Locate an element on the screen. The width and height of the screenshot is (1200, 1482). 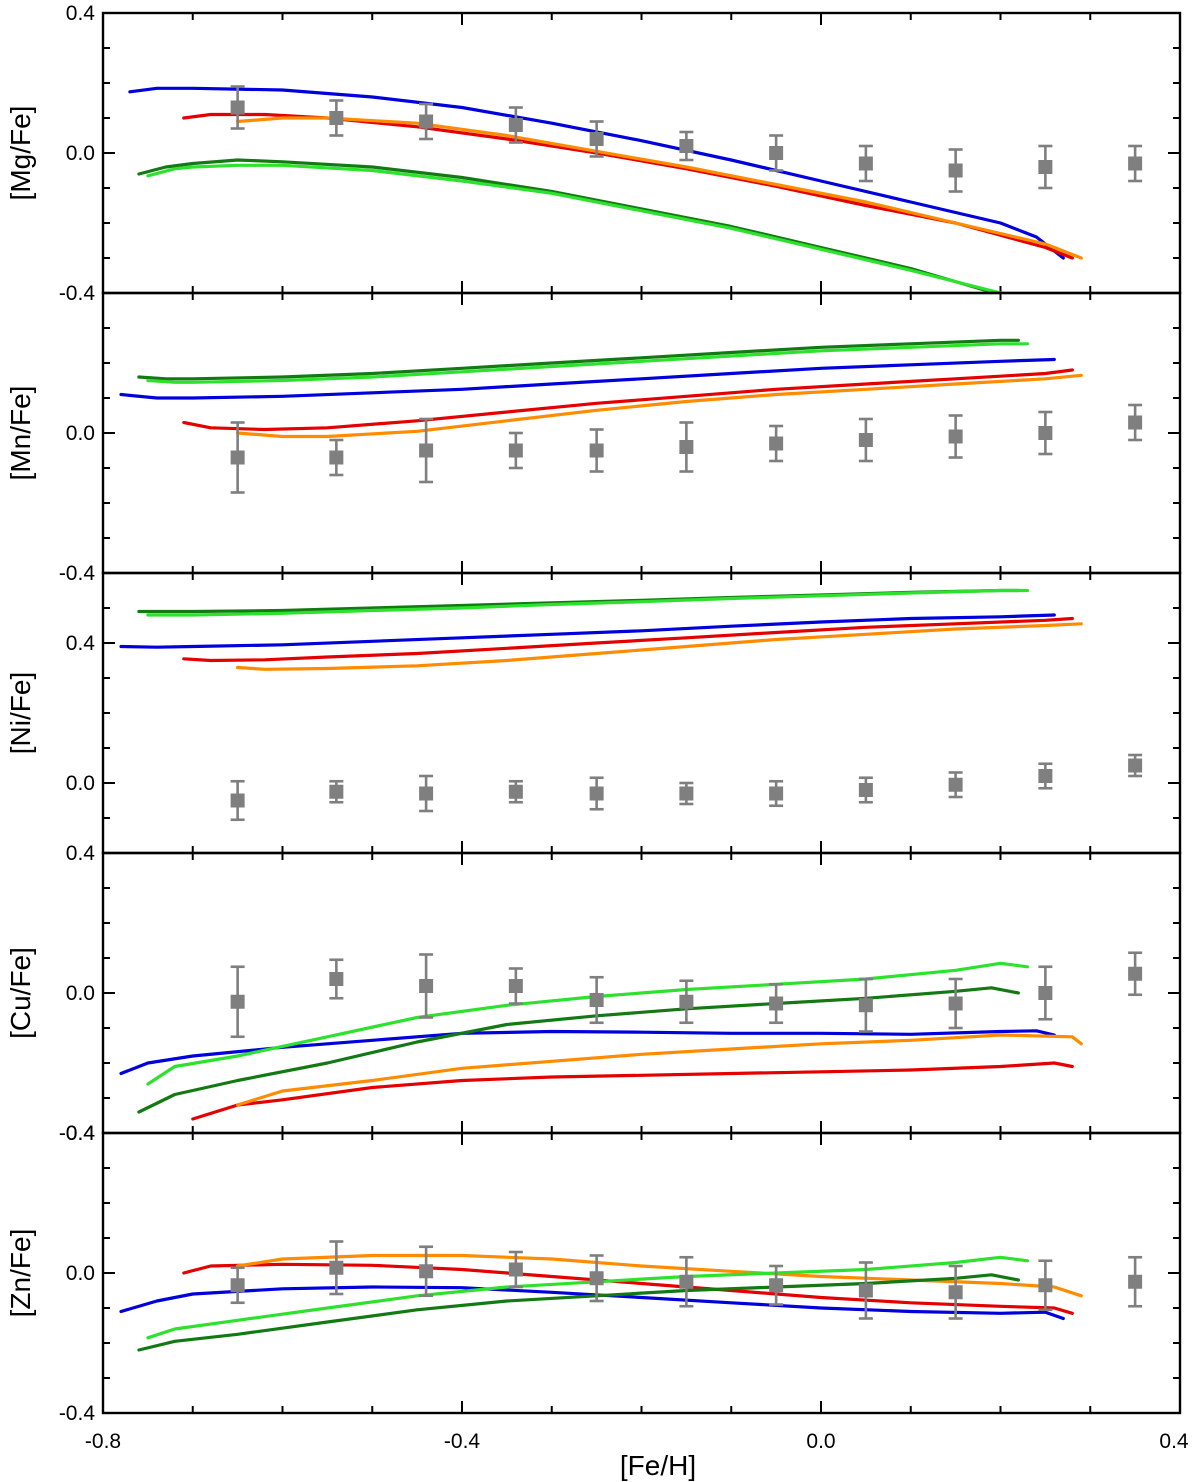
y-axis-title: [Zn/Fe] is located at coordinates (20, 1273).